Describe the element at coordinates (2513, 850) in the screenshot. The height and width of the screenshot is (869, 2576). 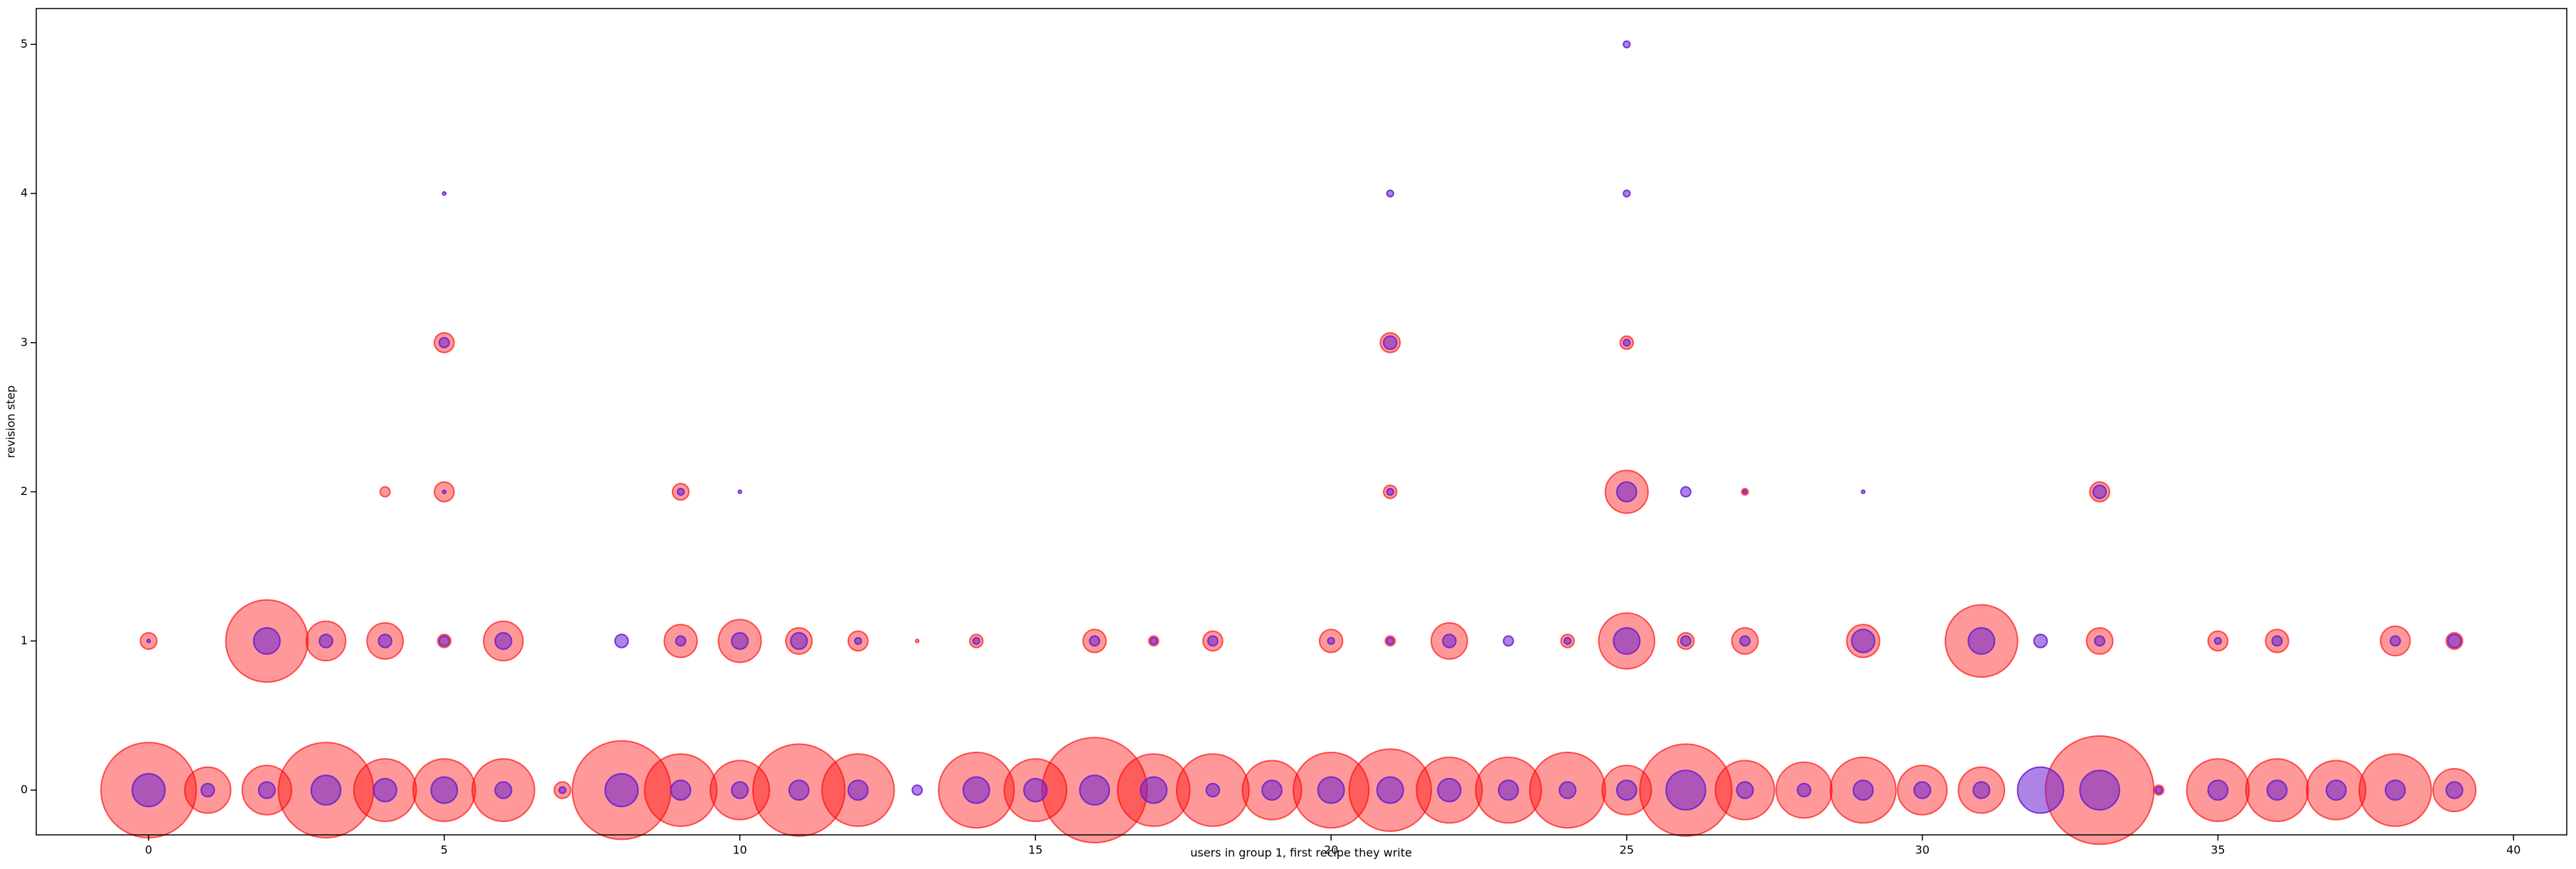
I see `x-tick-label: 40` at that location.